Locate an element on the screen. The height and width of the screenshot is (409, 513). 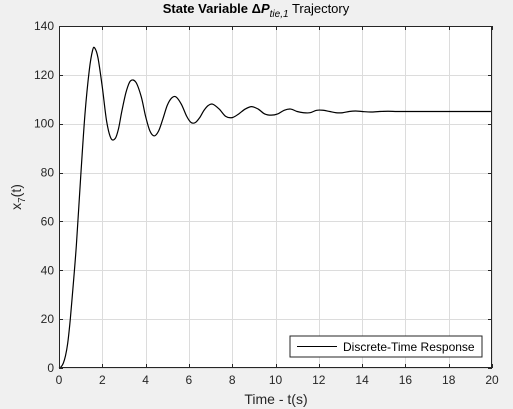
y-axis-label: x7(t) is located at coordinates (18, 197).